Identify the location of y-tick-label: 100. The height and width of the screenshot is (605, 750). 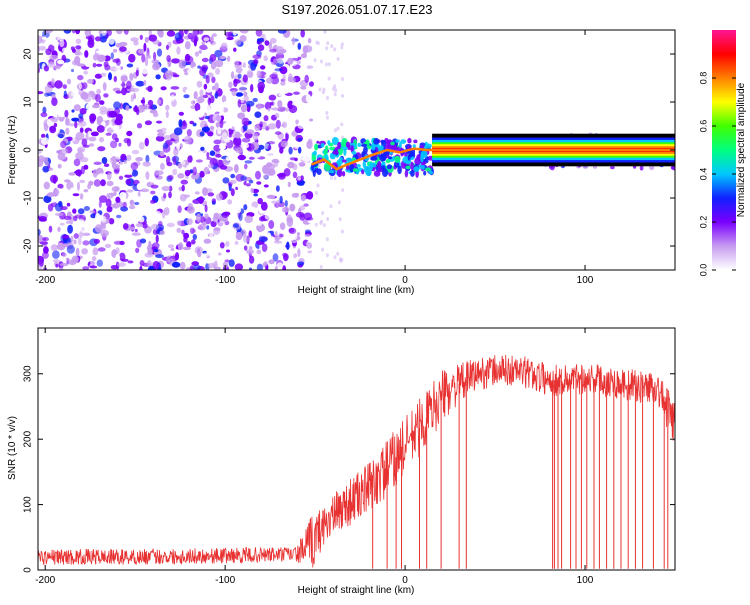
(28, 504).